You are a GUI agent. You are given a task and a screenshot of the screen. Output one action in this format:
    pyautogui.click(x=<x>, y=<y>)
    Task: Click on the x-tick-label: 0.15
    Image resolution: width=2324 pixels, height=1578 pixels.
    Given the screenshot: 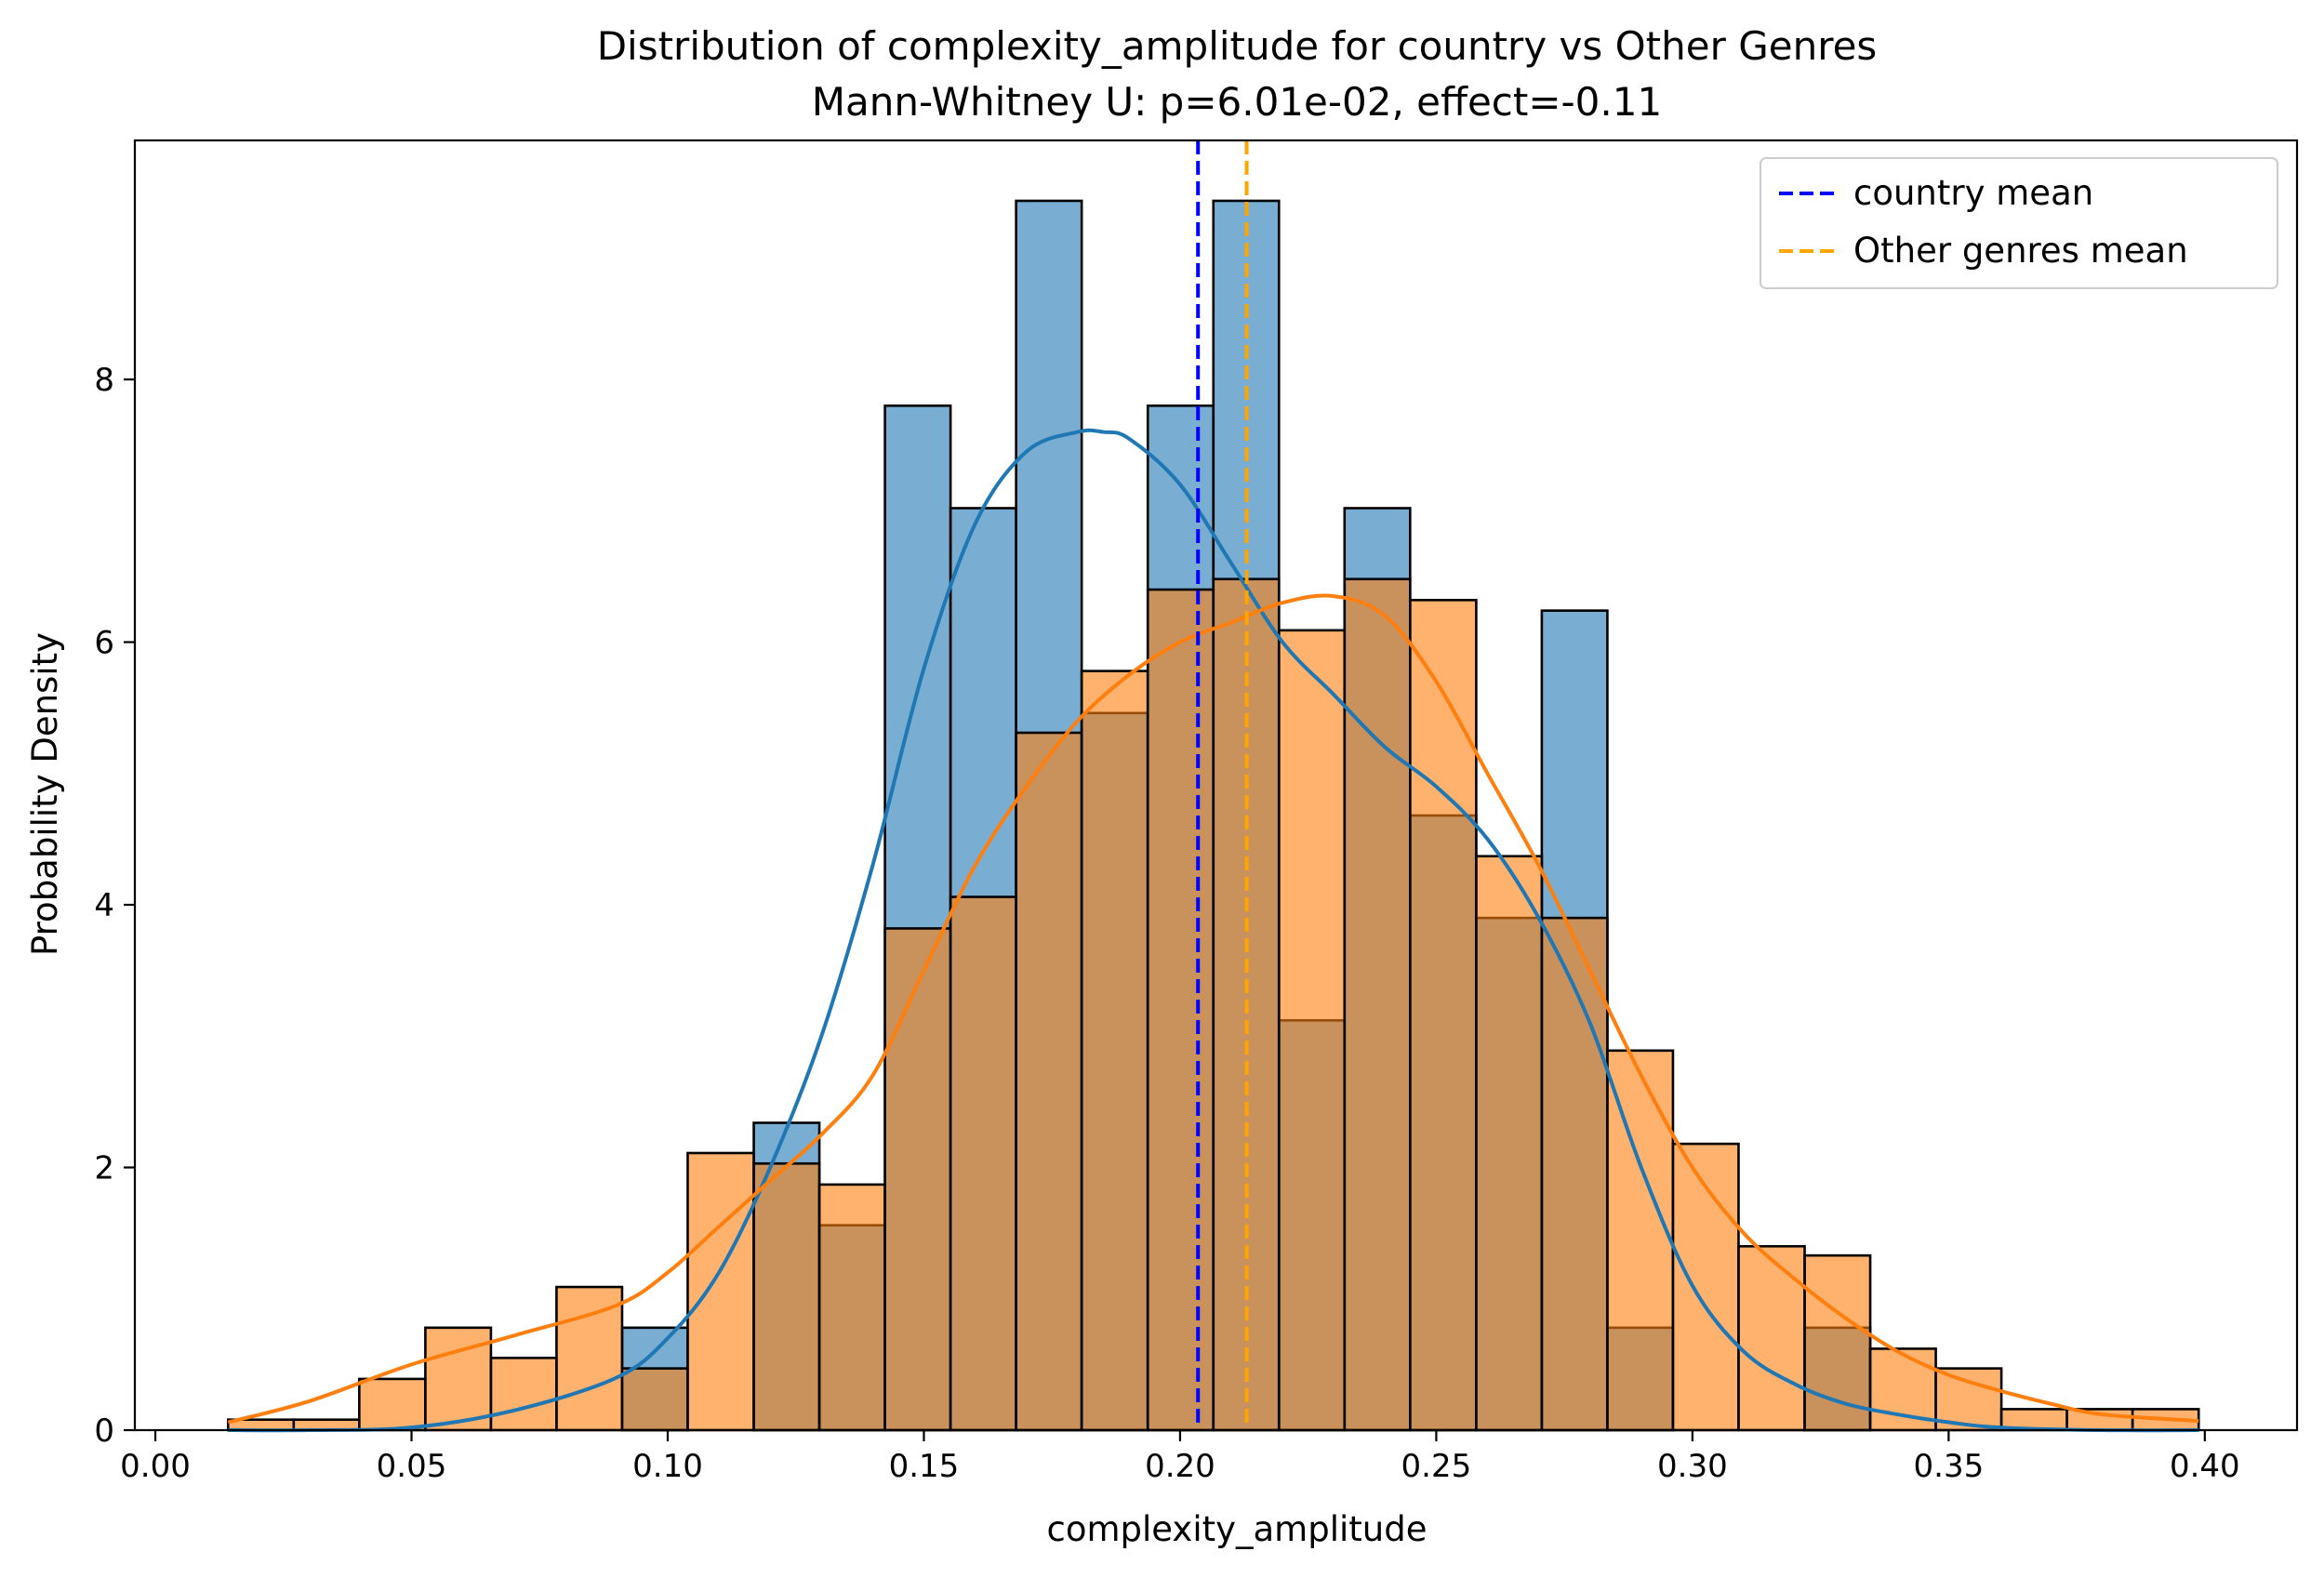 What is the action you would take?
    pyautogui.click(x=924, y=1466)
    